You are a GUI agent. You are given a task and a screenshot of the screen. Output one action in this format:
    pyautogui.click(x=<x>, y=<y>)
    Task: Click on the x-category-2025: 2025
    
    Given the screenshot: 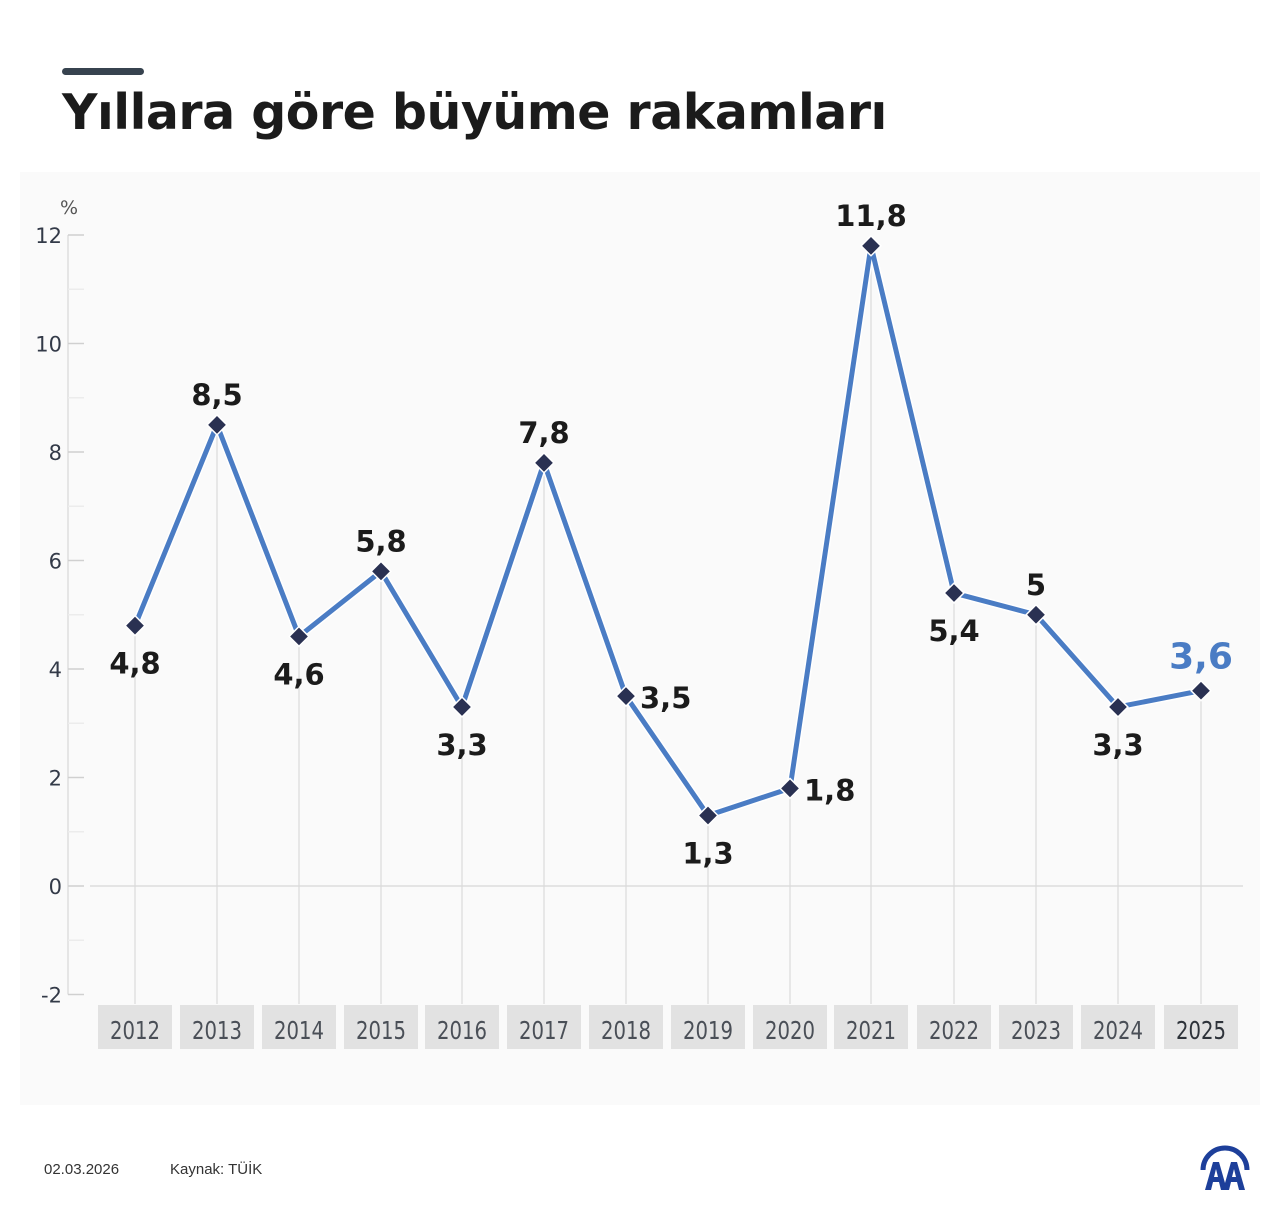 What is the action you would take?
    pyautogui.click(x=1201, y=1027)
    